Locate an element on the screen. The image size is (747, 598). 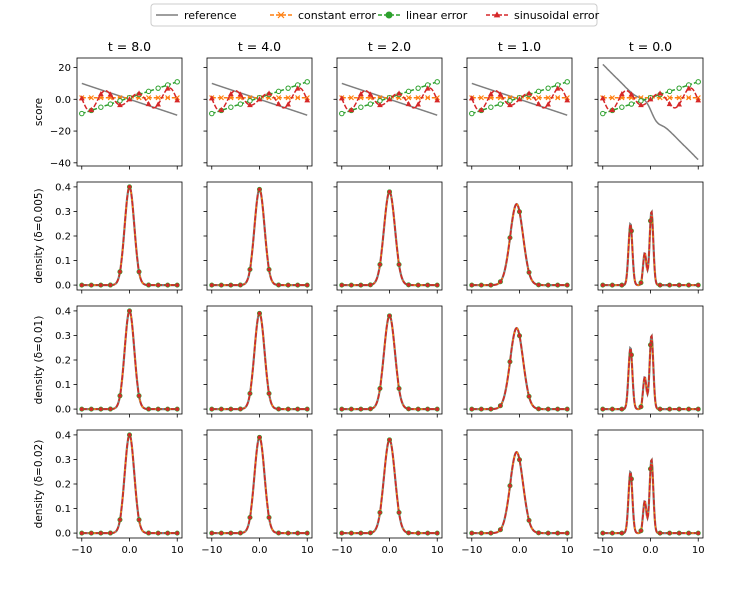
panel-r0-c3: t = 1.0 is located at coordinates (518, 104).